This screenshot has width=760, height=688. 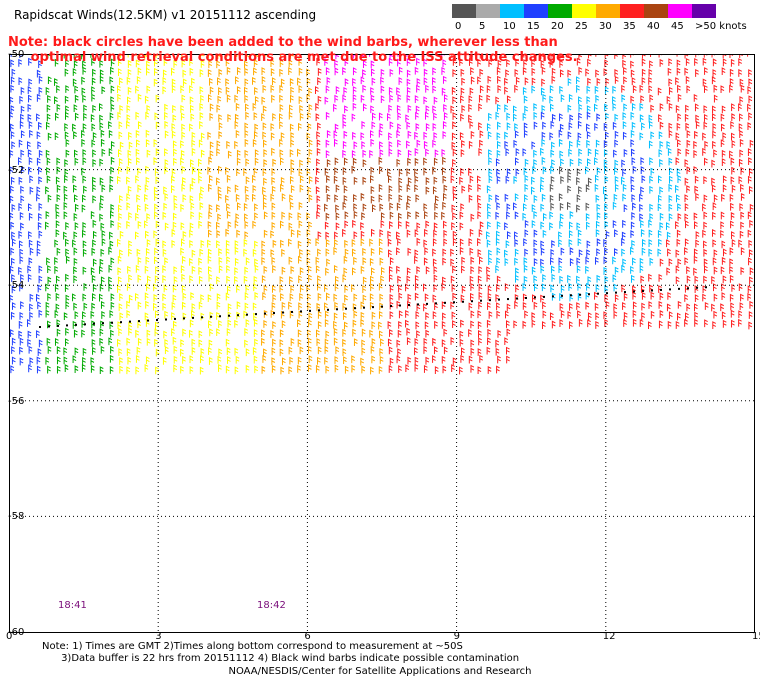 What do you see at coordinates (16, 517) in the screenshot?
I see `lat-tick-label: -58` at bounding box center [16, 517].